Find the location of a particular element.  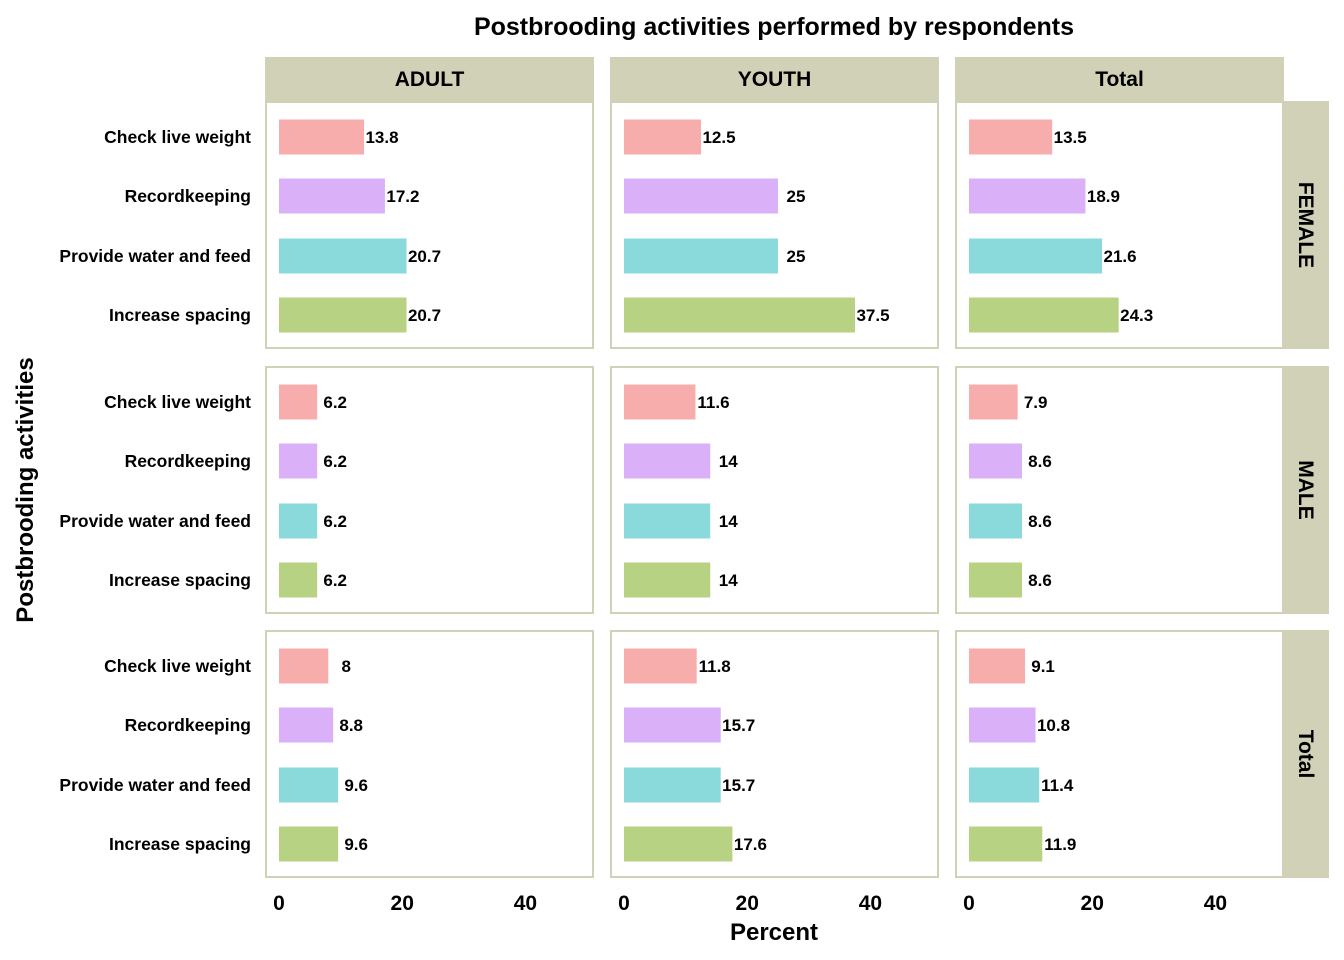

value-label: 7.9 is located at coordinates (1036, 402).